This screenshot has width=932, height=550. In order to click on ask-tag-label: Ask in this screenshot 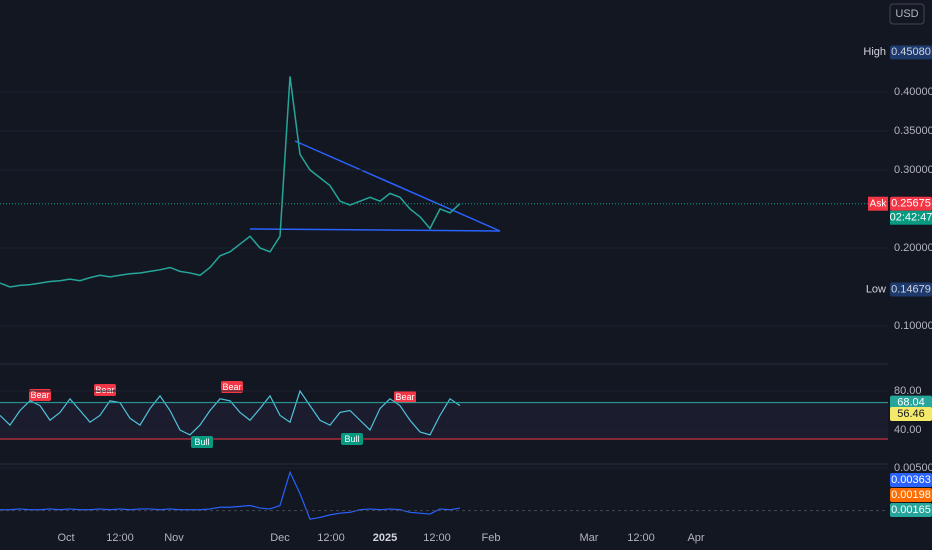, I will do `click(879, 203)`.